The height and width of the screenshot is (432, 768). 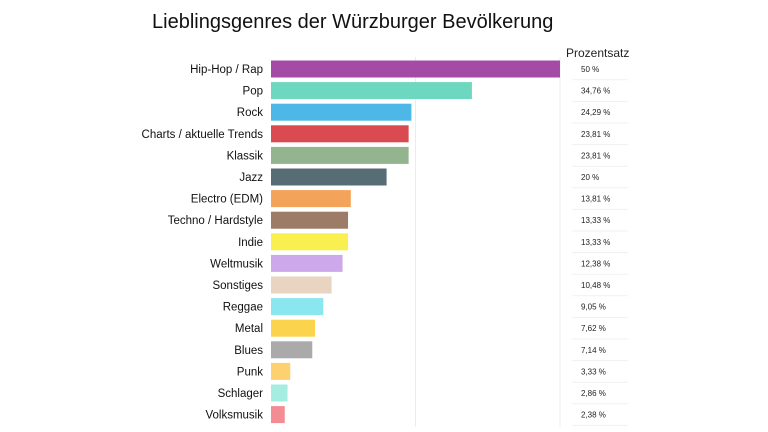 I want to click on value-label: 2,86 %, so click(x=593, y=393).